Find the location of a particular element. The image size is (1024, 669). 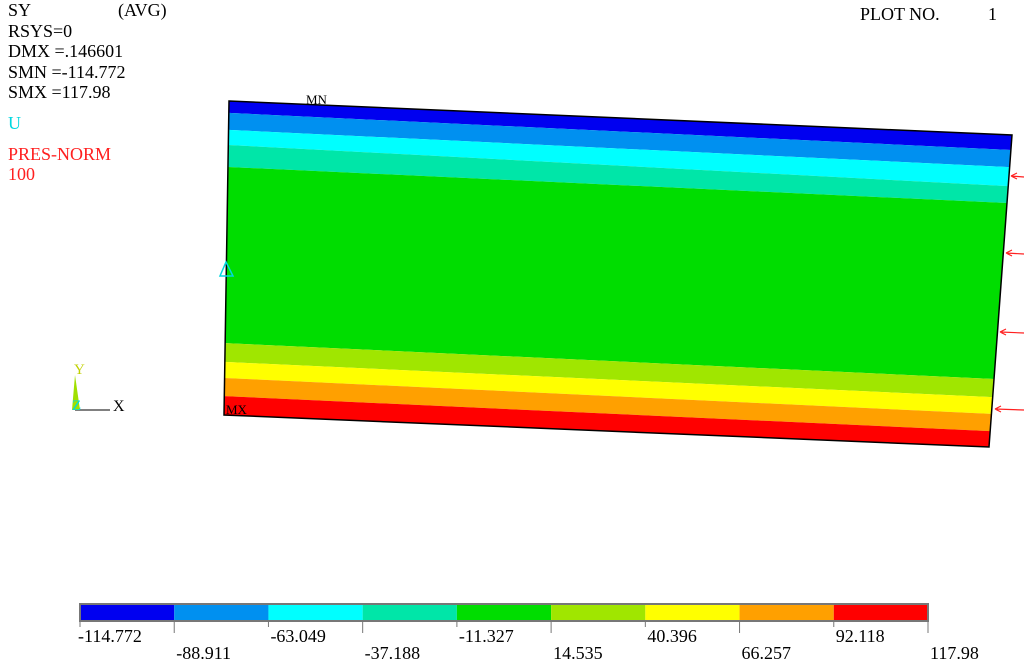

triad: Y Z X is located at coordinates (98, 388).